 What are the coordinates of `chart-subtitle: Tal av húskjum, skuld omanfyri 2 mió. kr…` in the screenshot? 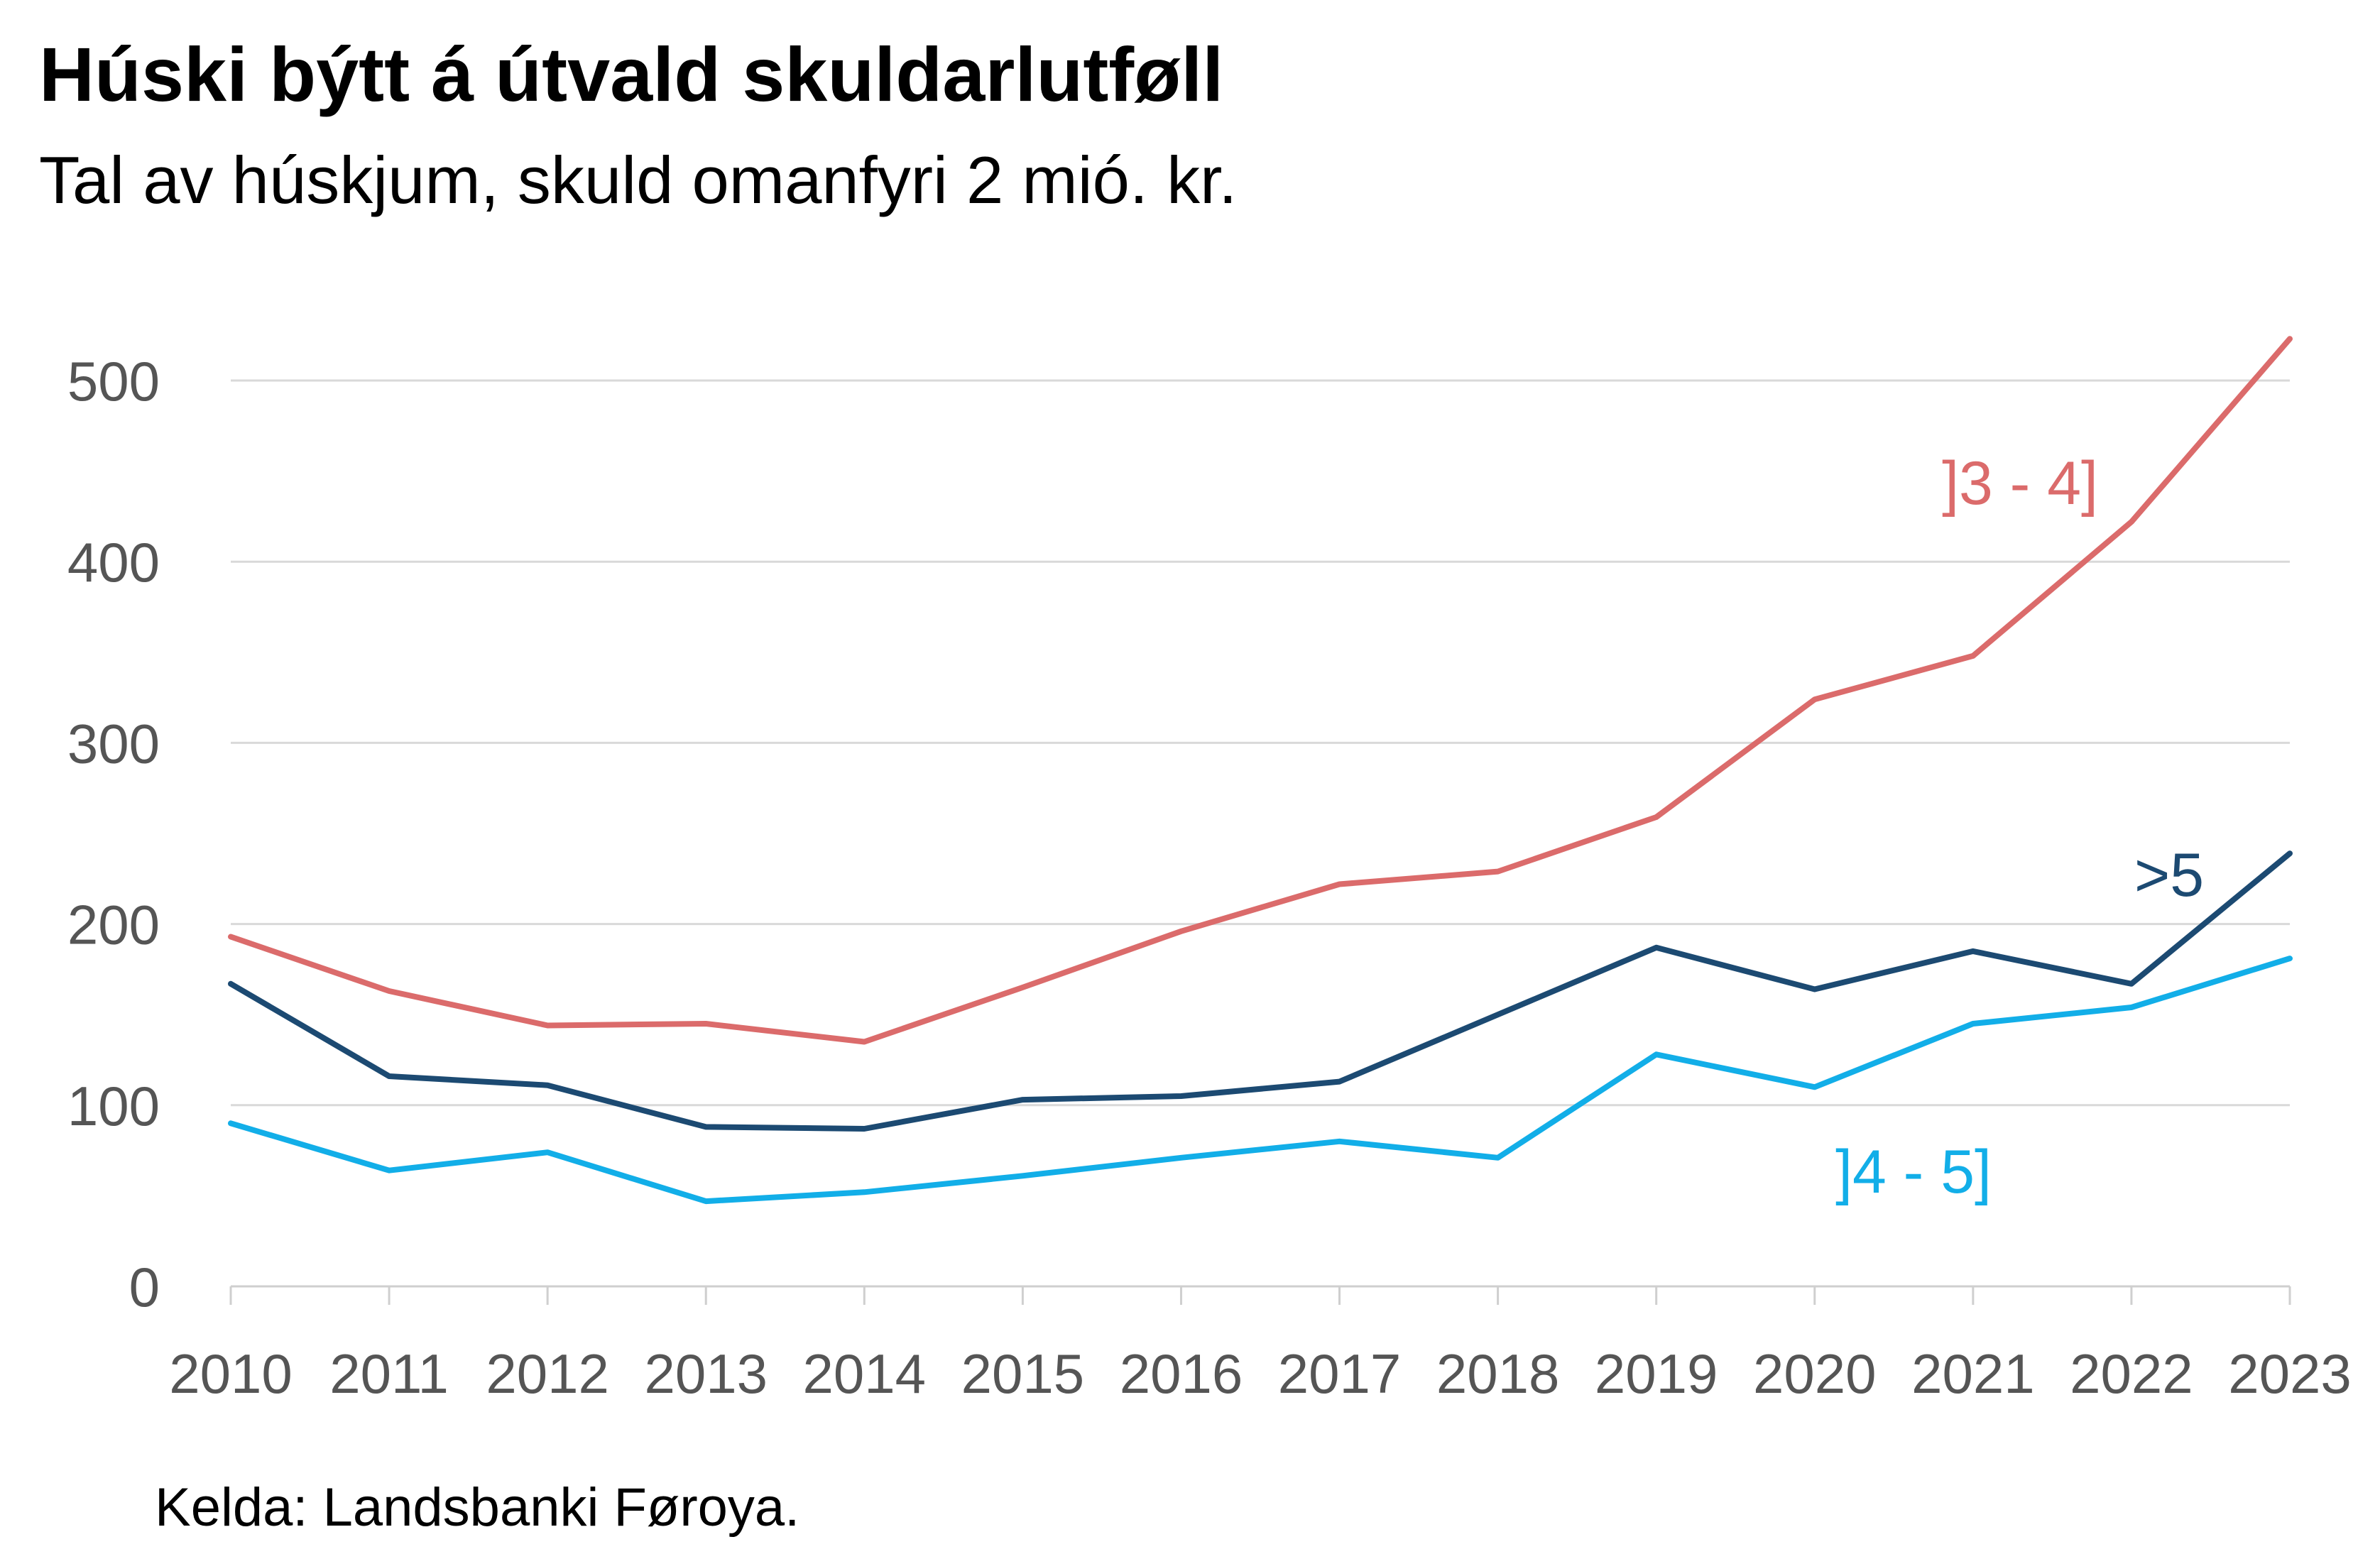 It's located at (638, 180).